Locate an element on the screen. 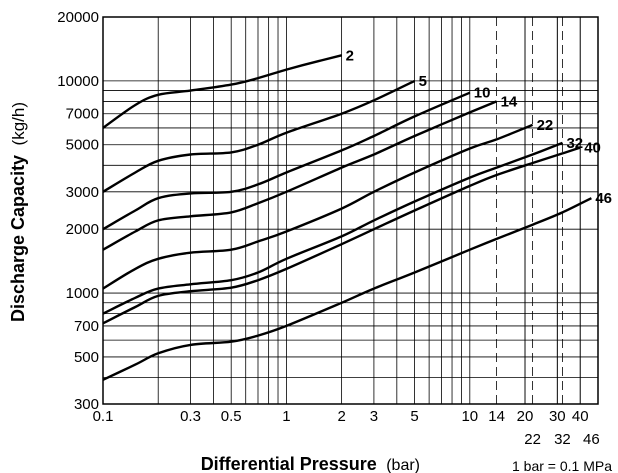 Image resolution: width=618 pixels, height=473 pixels. series-label-22: 22 is located at coordinates (545, 125).